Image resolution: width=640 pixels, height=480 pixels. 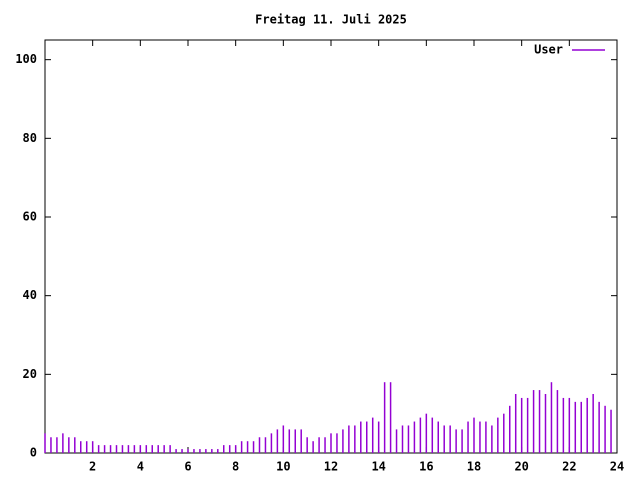 I want to click on x-tick-label: 12, so click(x=331, y=467).